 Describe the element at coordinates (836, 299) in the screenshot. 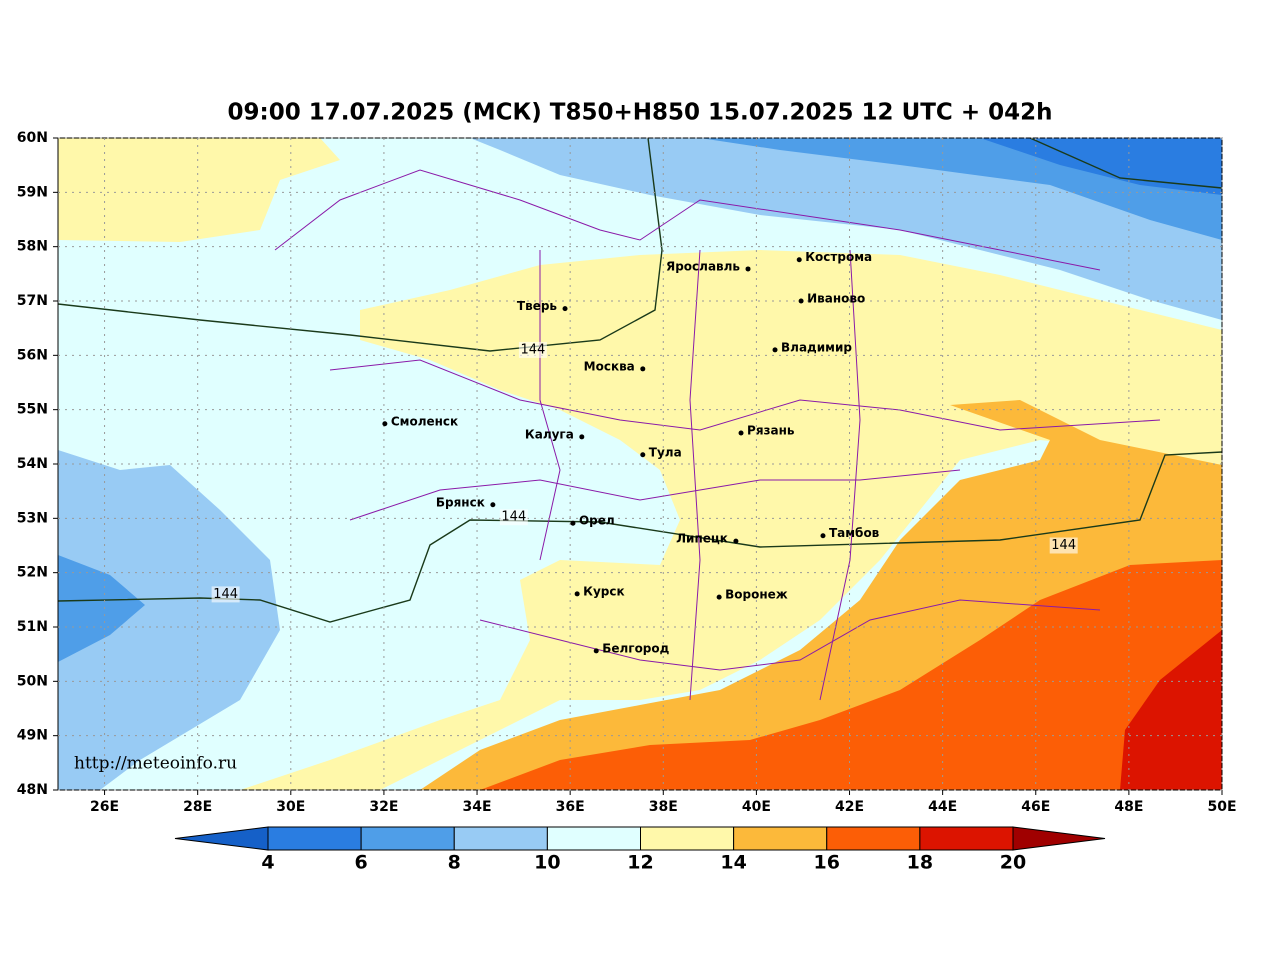

I see `city-label: Иваново` at that location.